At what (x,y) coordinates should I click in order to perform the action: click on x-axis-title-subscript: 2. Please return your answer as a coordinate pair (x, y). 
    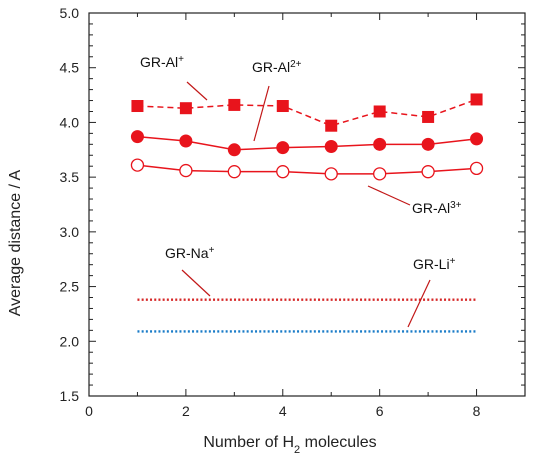
    Looking at the image, I should click on (297, 450).